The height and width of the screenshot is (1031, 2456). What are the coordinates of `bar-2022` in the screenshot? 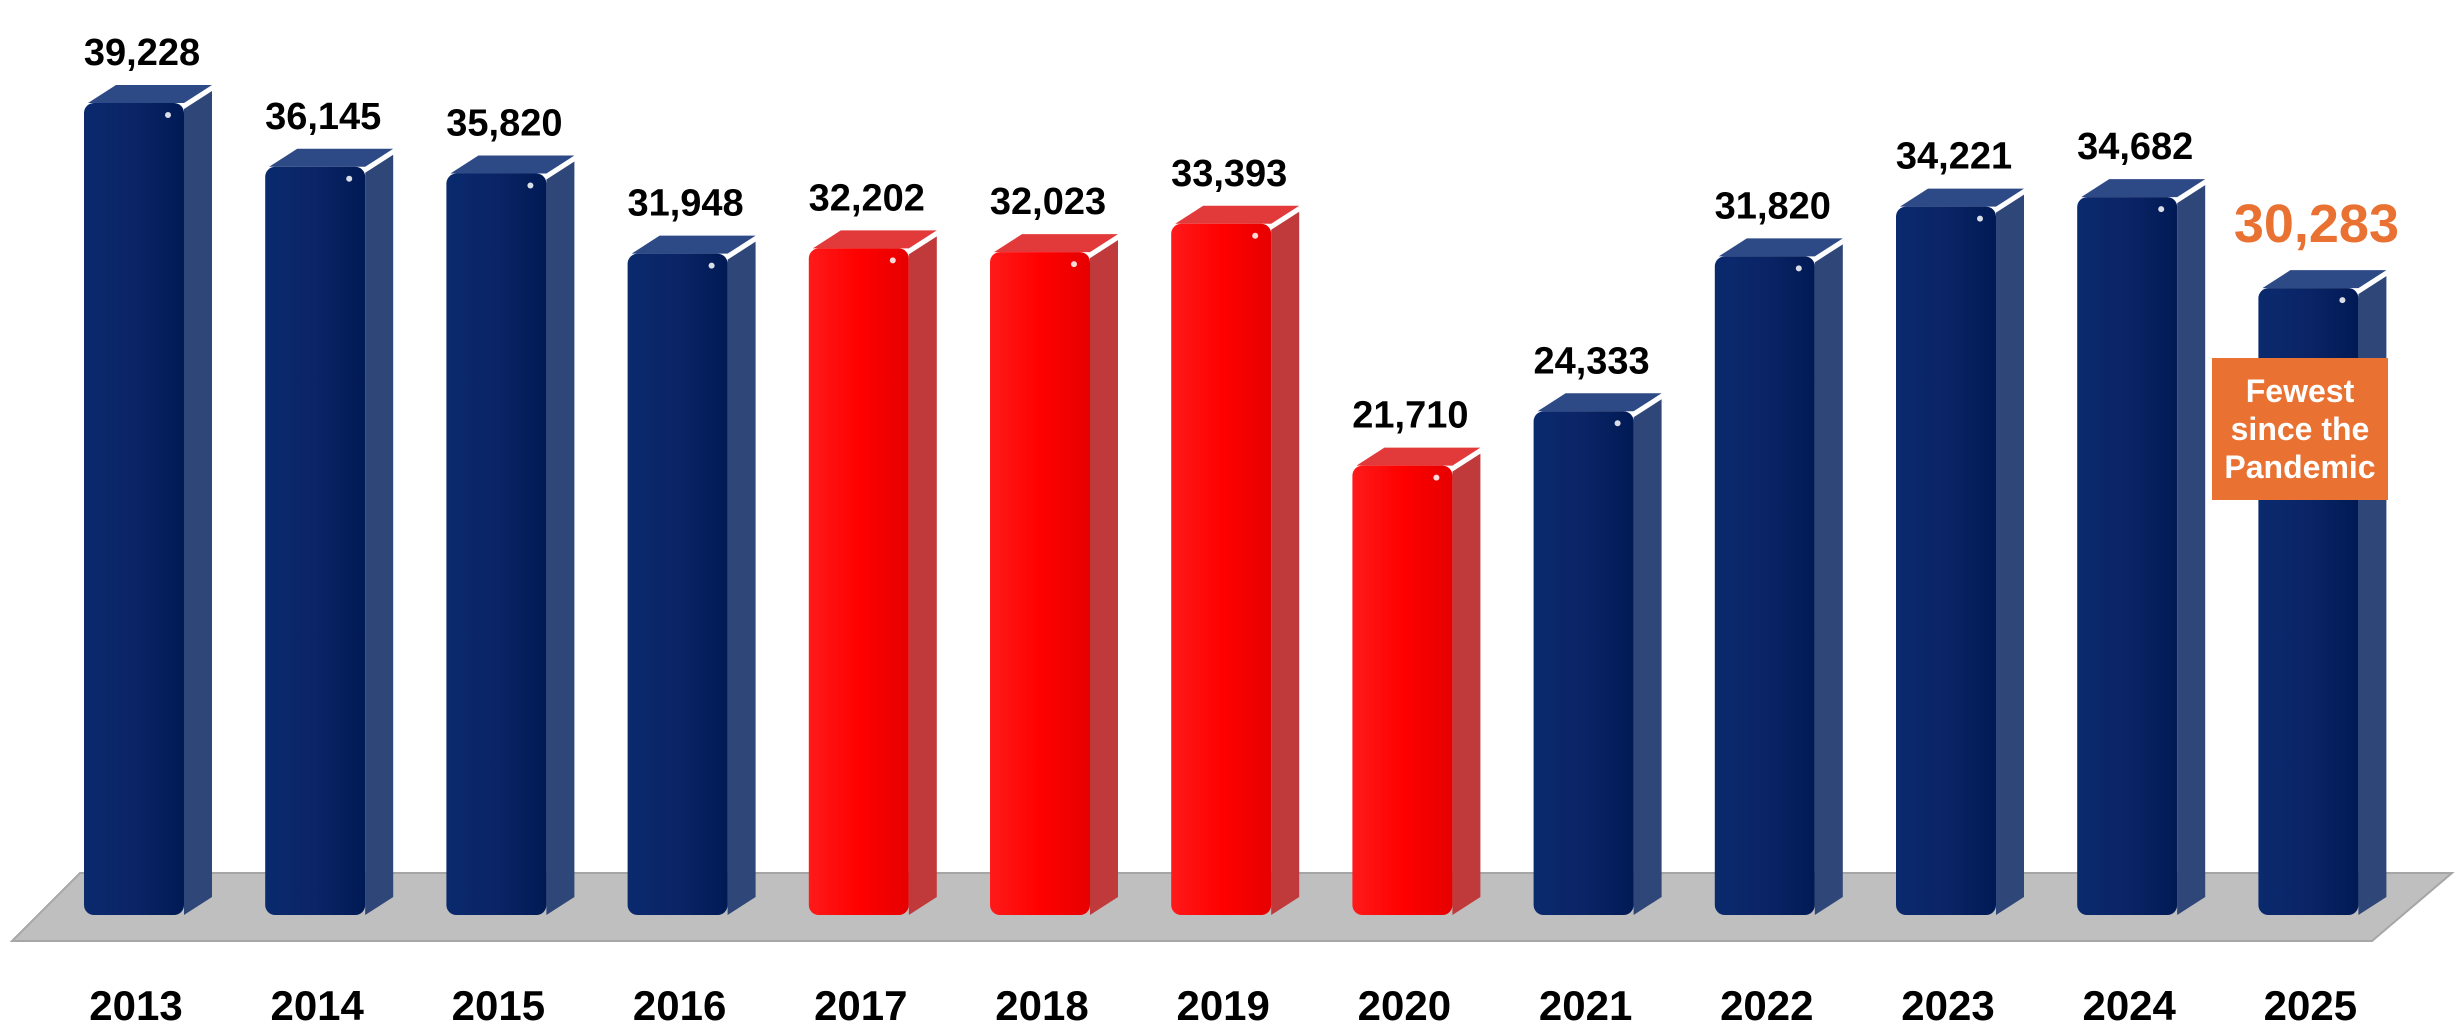 It's located at (1778, 577).